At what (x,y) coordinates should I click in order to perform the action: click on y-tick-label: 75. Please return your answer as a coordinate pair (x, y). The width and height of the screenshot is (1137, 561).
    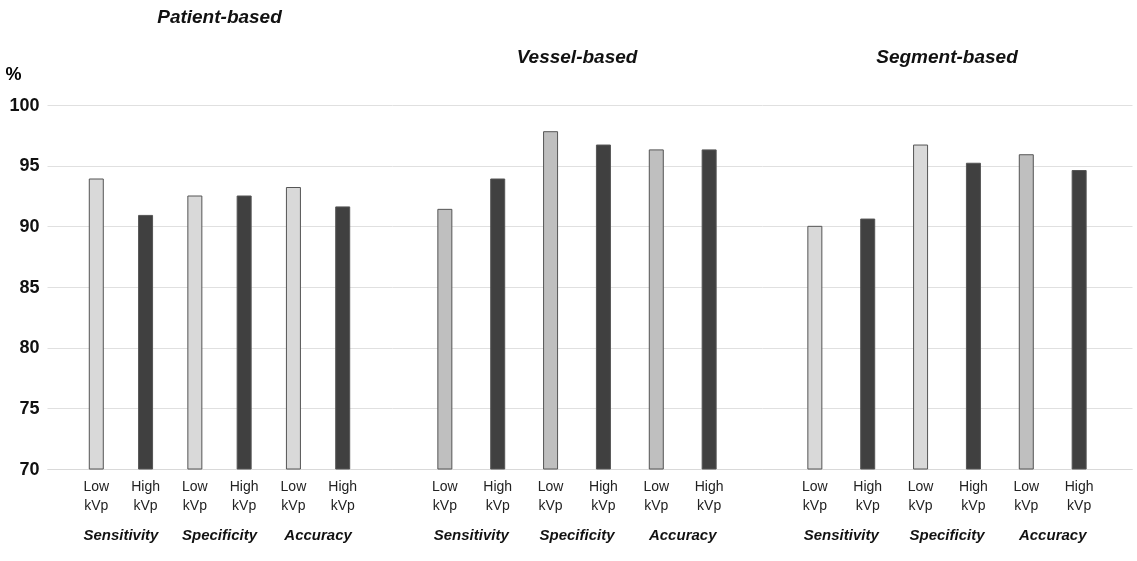
    Looking at the image, I should click on (29, 407).